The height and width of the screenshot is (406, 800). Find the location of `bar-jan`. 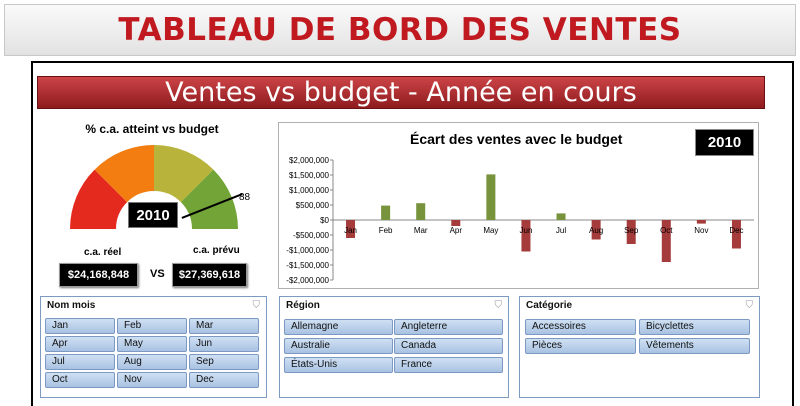

bar-jan is located at coordinates (351, 229).